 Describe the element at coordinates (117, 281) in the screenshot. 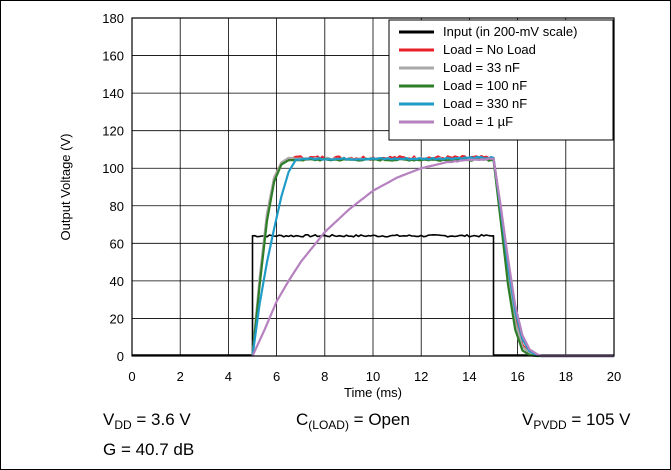

I see `y-tick-label: 40` at that location.